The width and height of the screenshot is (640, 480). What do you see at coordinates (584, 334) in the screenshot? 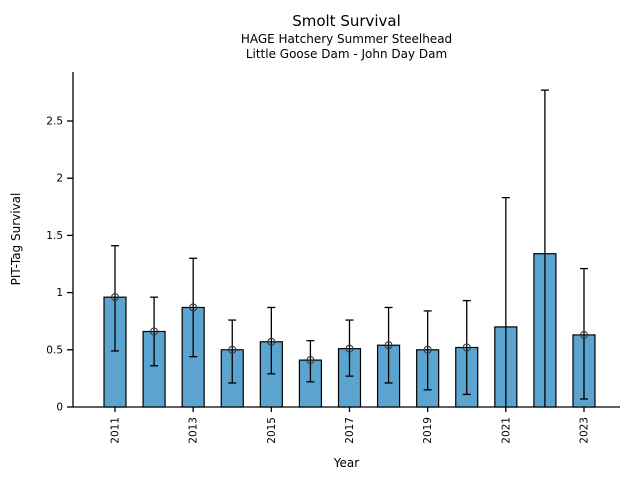
I see `point-marker-2023` at bounding box center [584, 334].